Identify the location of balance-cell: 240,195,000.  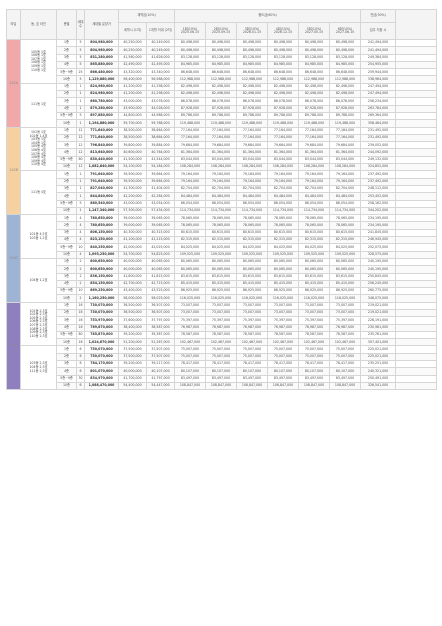
(378, 269).